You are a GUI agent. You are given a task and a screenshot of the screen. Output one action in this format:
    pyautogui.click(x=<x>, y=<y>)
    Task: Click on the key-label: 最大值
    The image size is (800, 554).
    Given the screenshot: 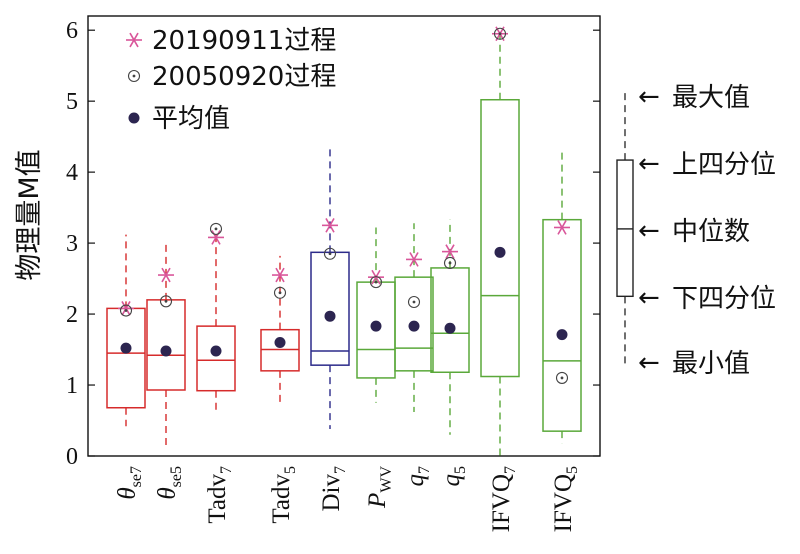 What is the action you would take?
    pyautogui.click(x=711, y=98)
    